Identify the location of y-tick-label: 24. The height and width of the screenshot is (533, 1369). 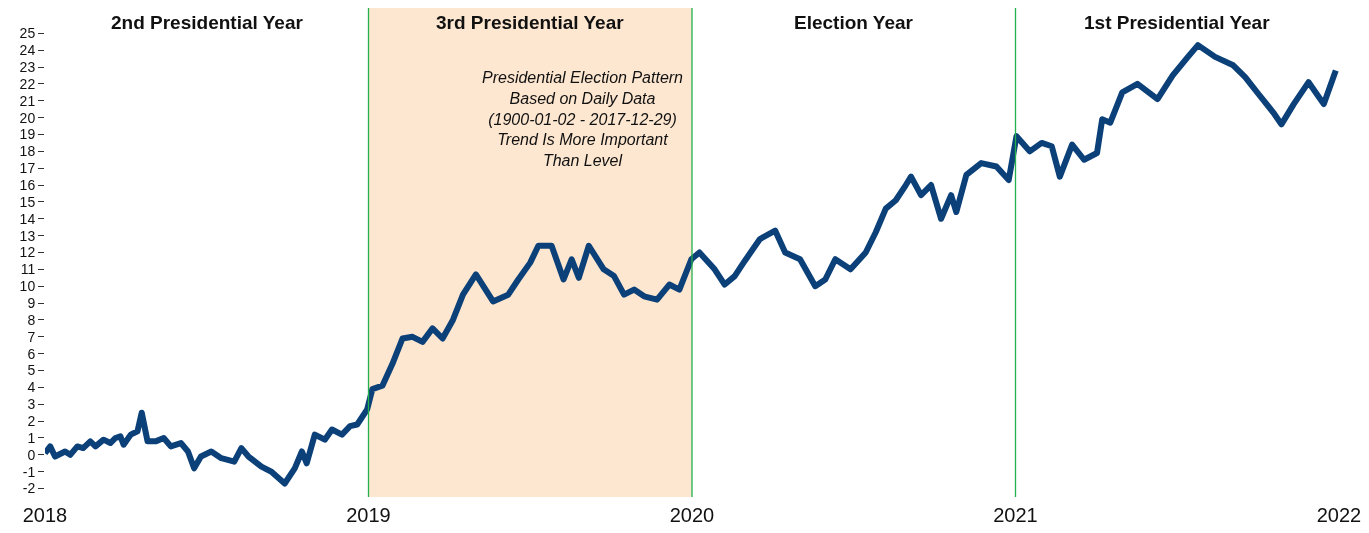
(27, 50).